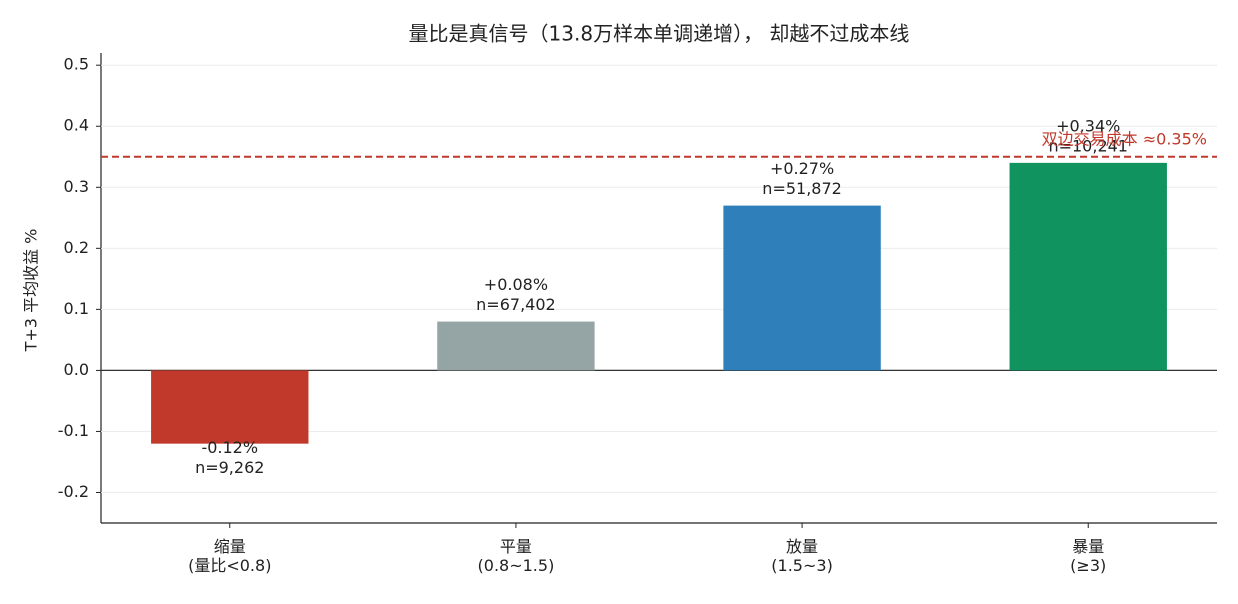  Describe the element at coordinates (802, 188) in the screenshot. I see `sample-label: n=51,872` at that location.